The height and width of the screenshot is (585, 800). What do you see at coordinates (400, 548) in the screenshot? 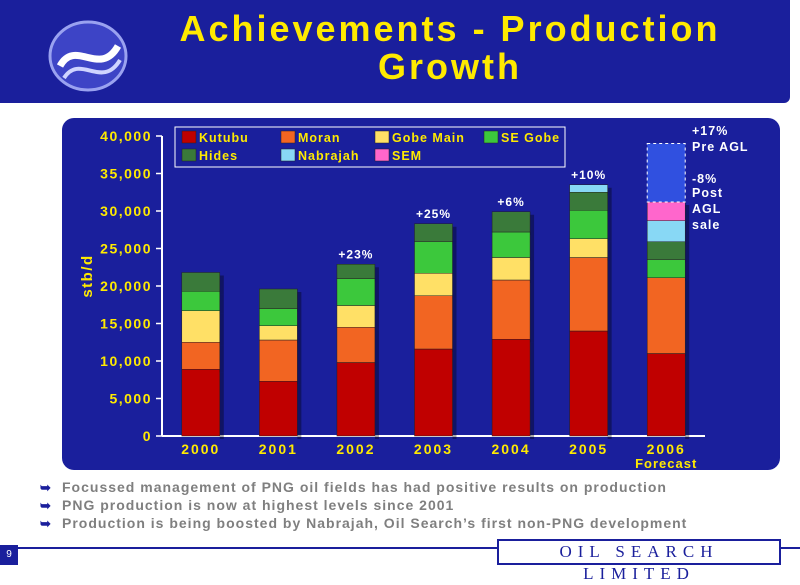
I see `footer-rule` at bounding box center [400, 548].